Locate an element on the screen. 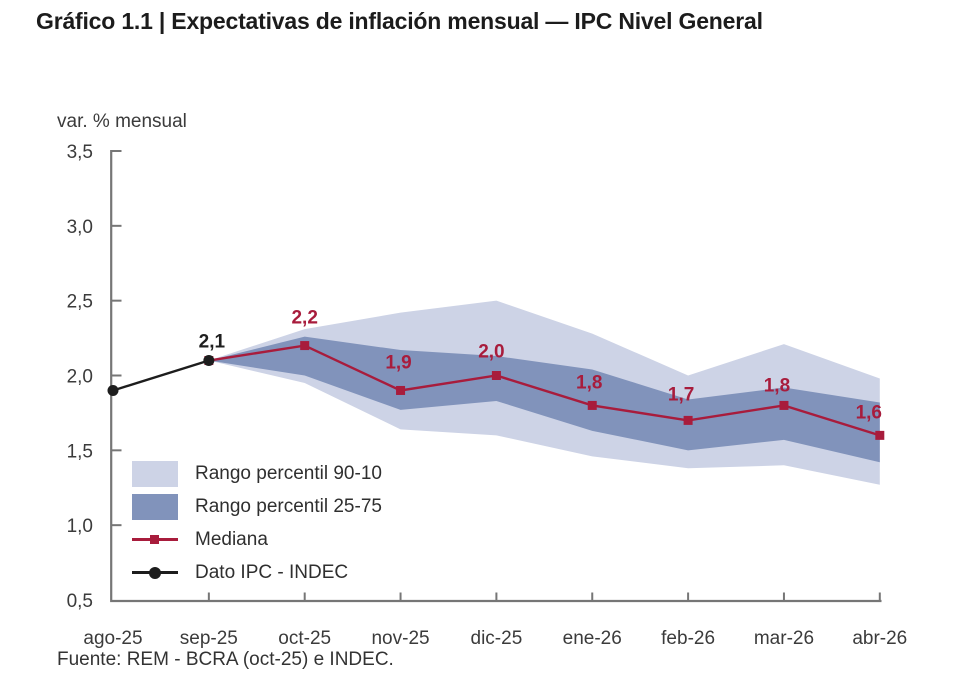 Image resolution: width=964 pixels, height=689 pixels. legend-item-mediana: Mediana is located at coordinates (257, 539).